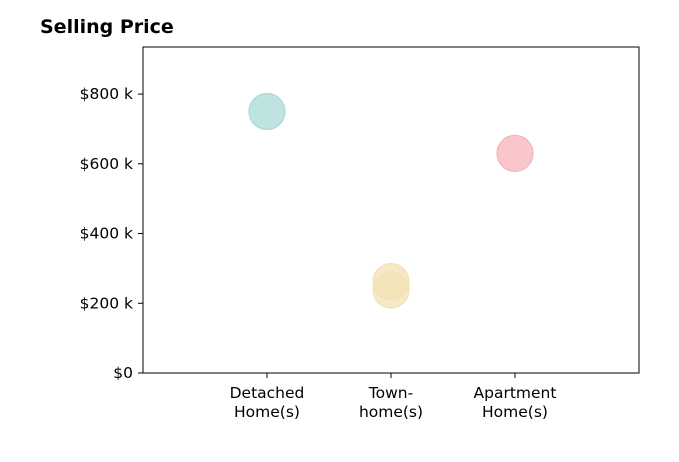 This screenshot has height=462, width=679. I want to click on y-tick-label-1: $200 k, so click(106, 303).